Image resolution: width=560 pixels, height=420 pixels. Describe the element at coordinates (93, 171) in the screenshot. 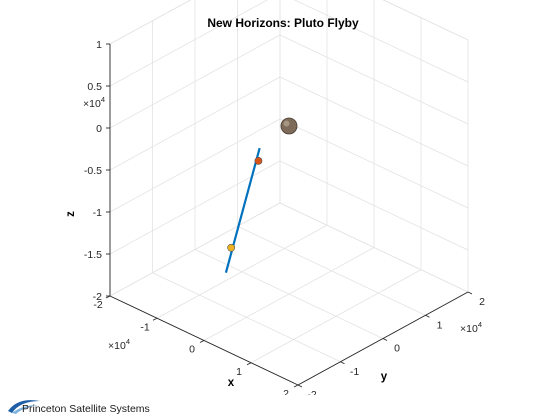

I see `z-tick-label: -0.5` at that location.